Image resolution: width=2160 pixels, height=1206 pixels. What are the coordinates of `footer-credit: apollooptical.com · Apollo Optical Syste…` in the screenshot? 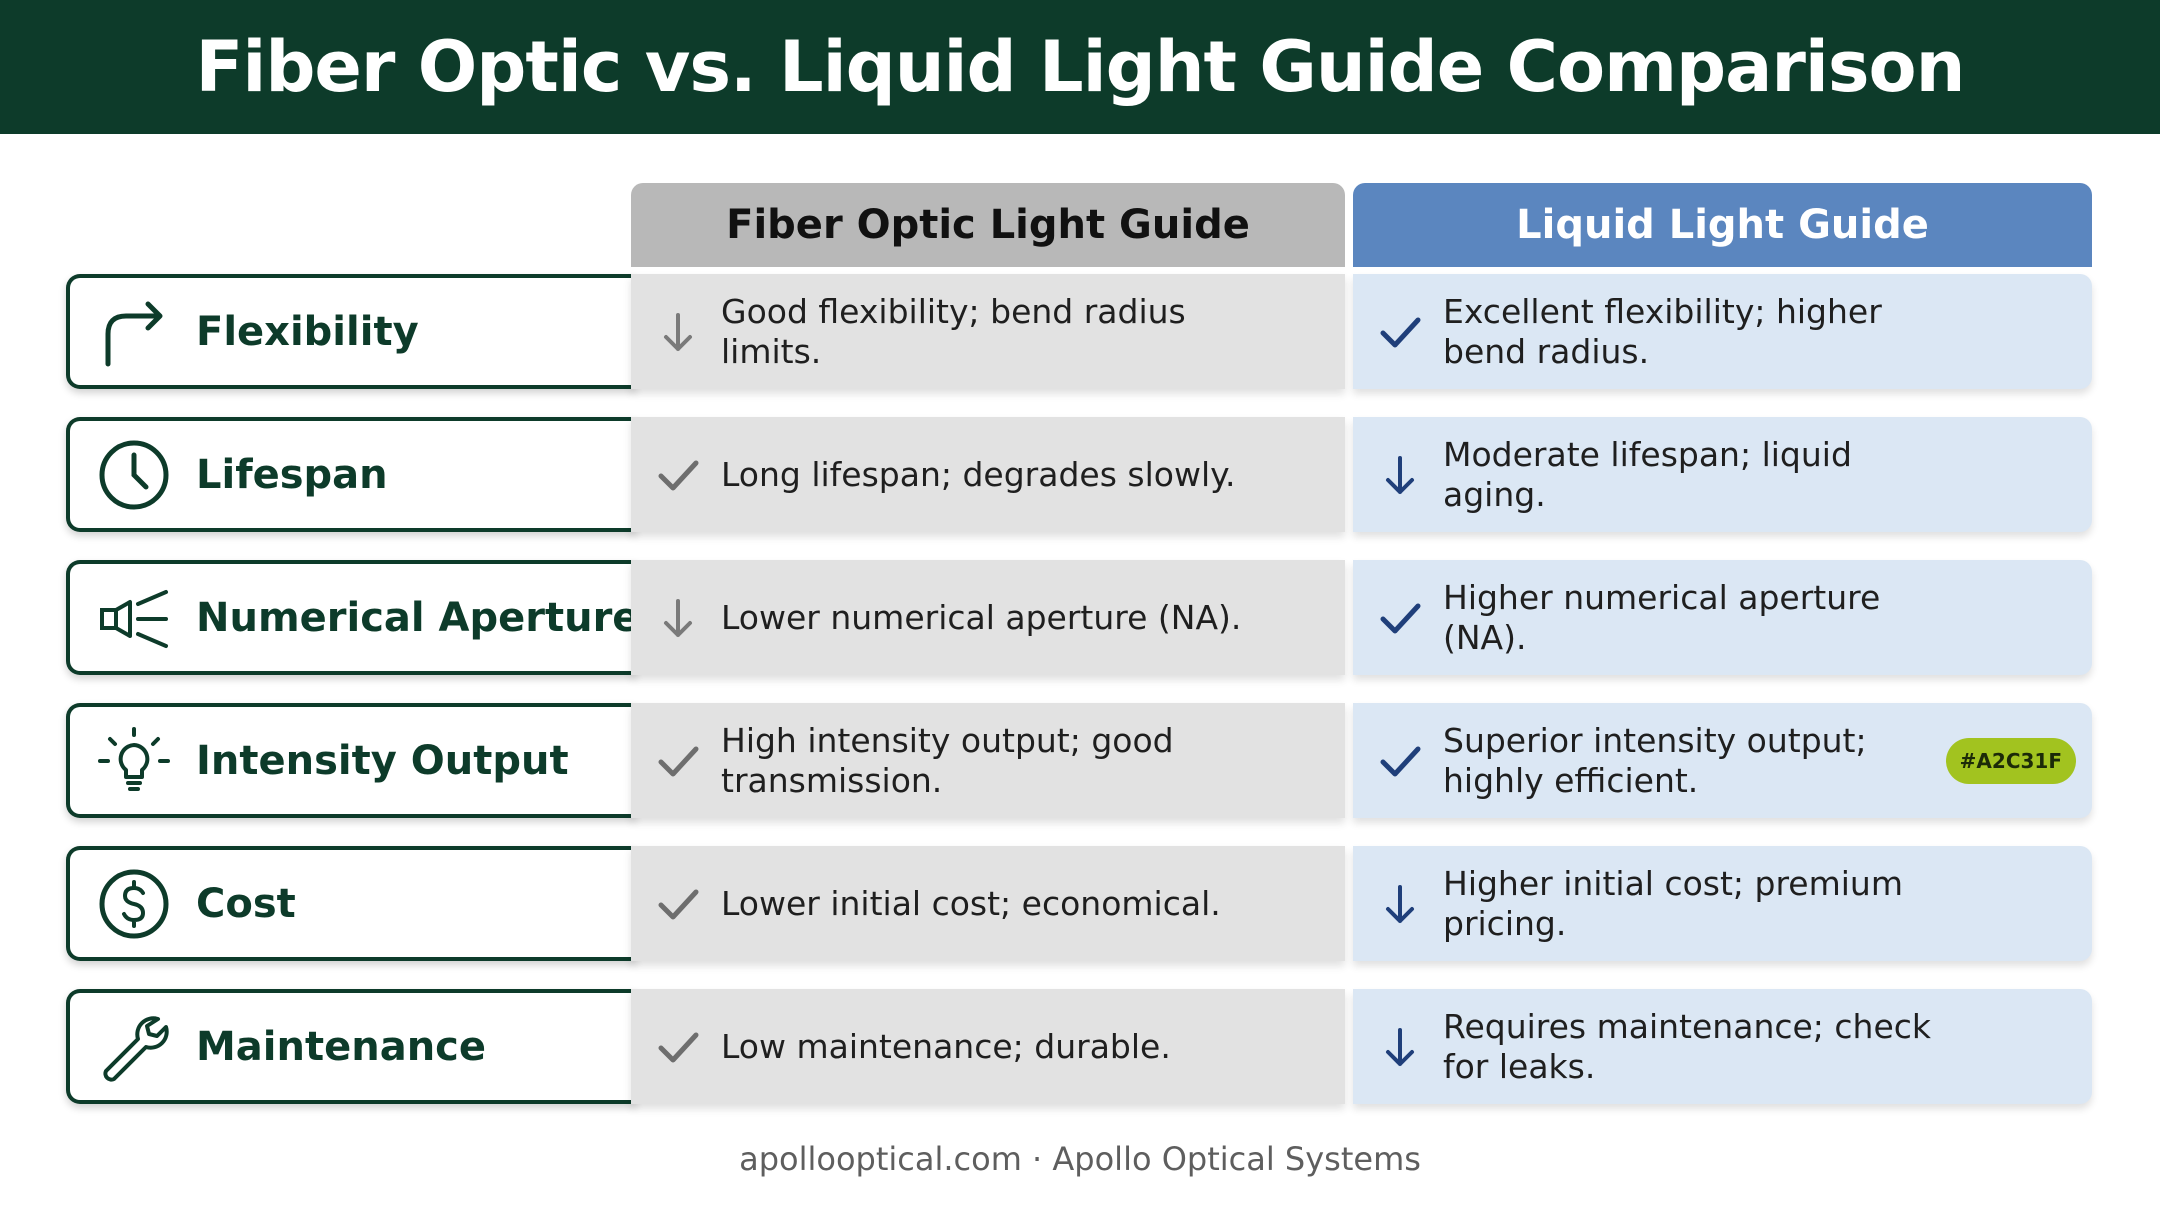 It's located at (1080, 1159).